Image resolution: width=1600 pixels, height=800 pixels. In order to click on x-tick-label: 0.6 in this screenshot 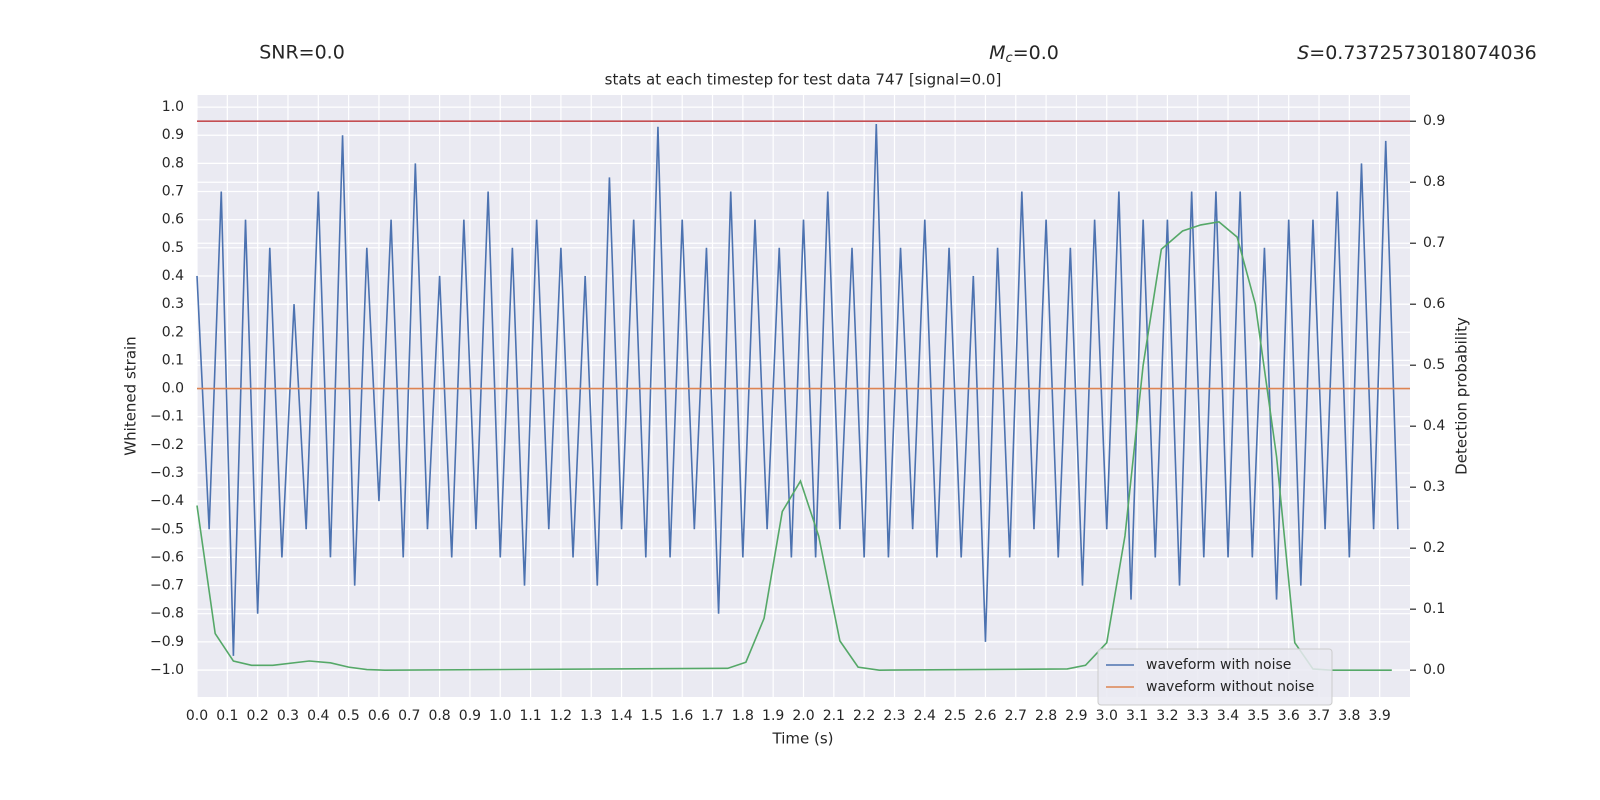, I will do `click(379, 716)`.